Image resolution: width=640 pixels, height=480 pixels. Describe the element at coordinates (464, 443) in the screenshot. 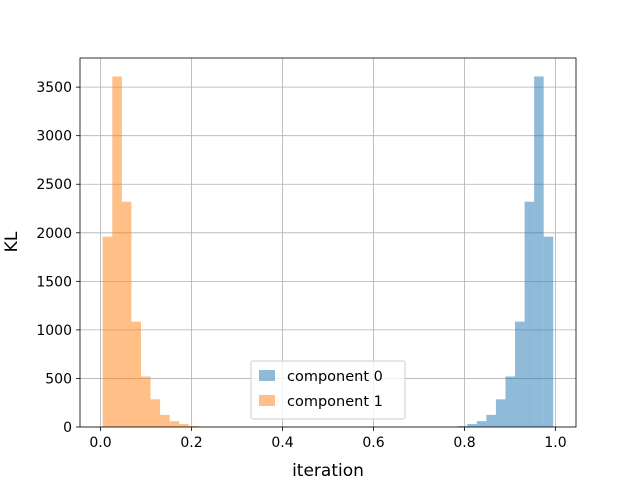

I see `x-tick-label: 0.8` at that location.